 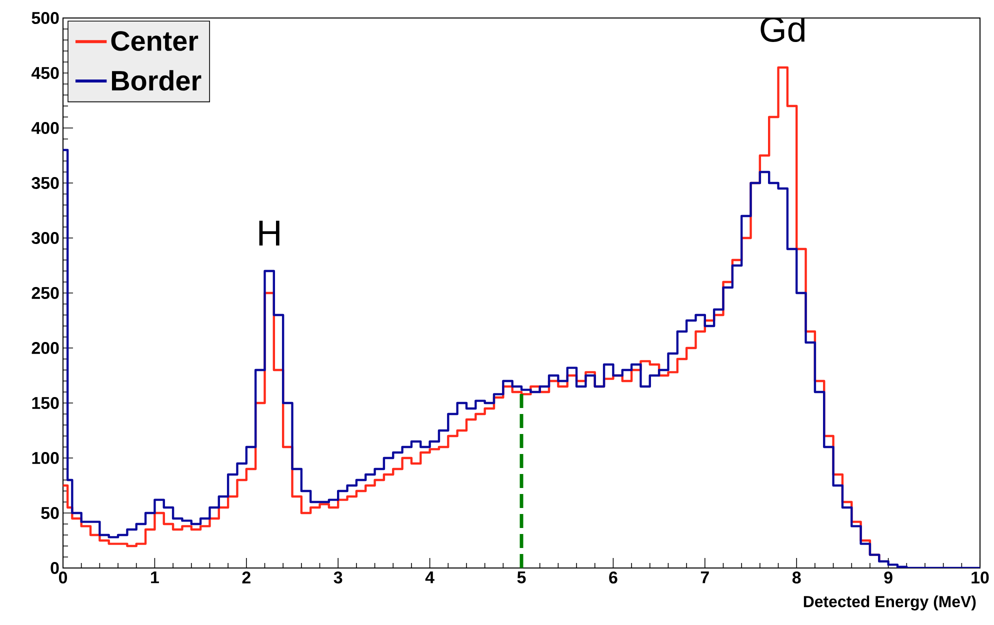 What do you see at coordinates (45, 403) in the screenshot?
I see `y-tick-label: 150` at bounding box center [45, 403].